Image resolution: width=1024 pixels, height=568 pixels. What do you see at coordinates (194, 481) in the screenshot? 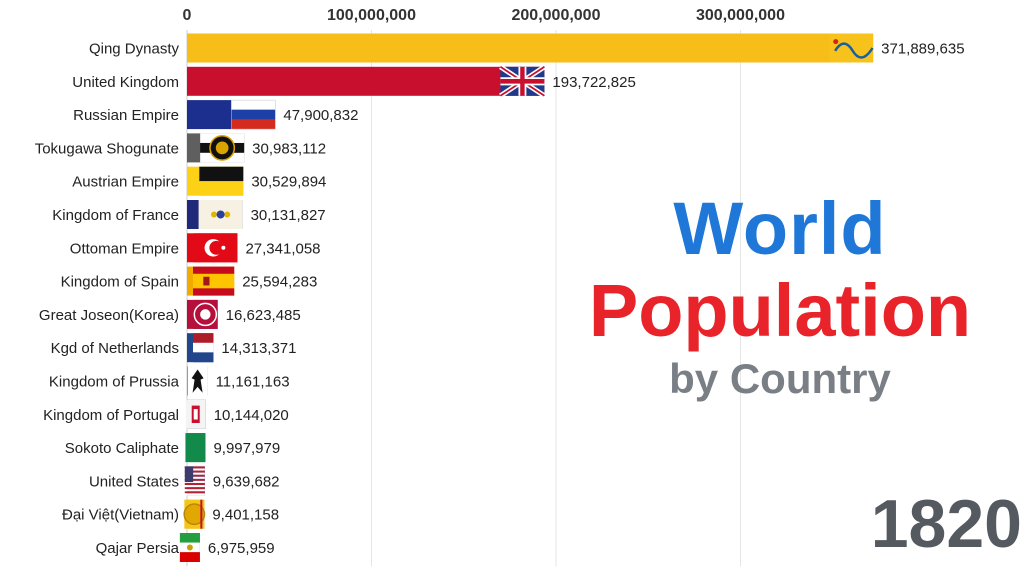
I see `us-flag-icon` at bounding box center [194, 481].